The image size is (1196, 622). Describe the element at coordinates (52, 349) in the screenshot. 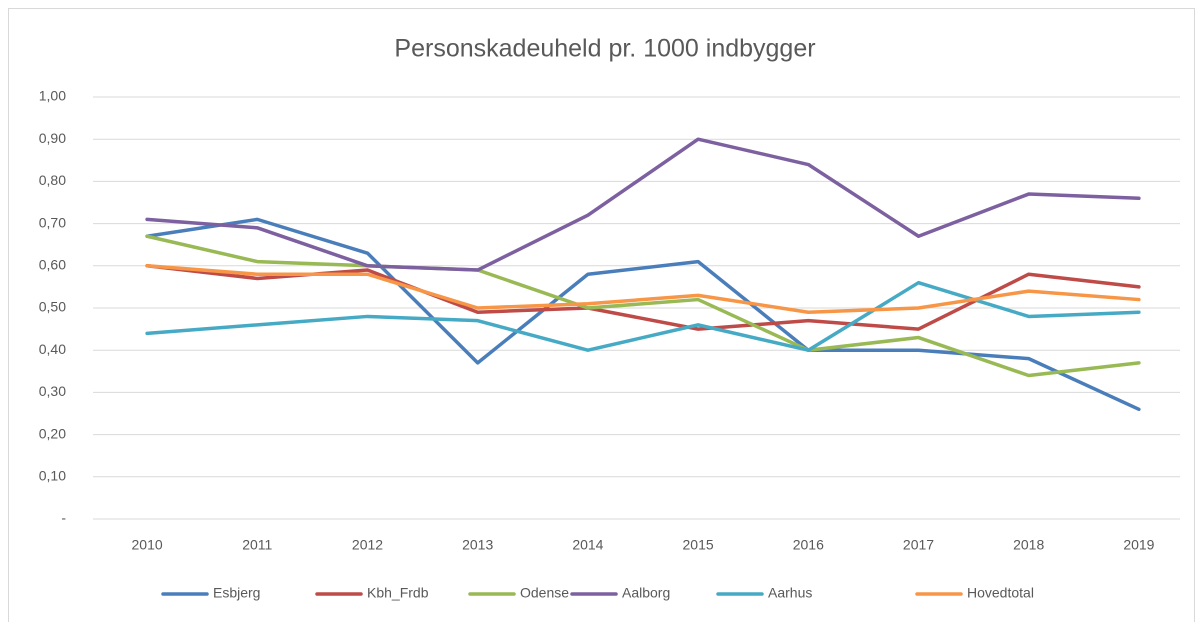

I see `y-tick-label: 0,40` at that location.